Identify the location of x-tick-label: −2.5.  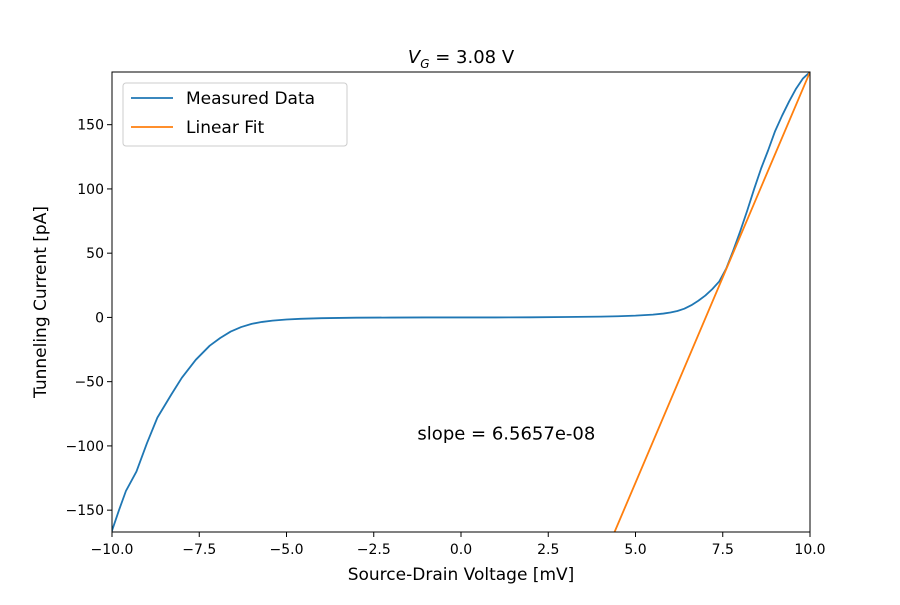
(374, 550).